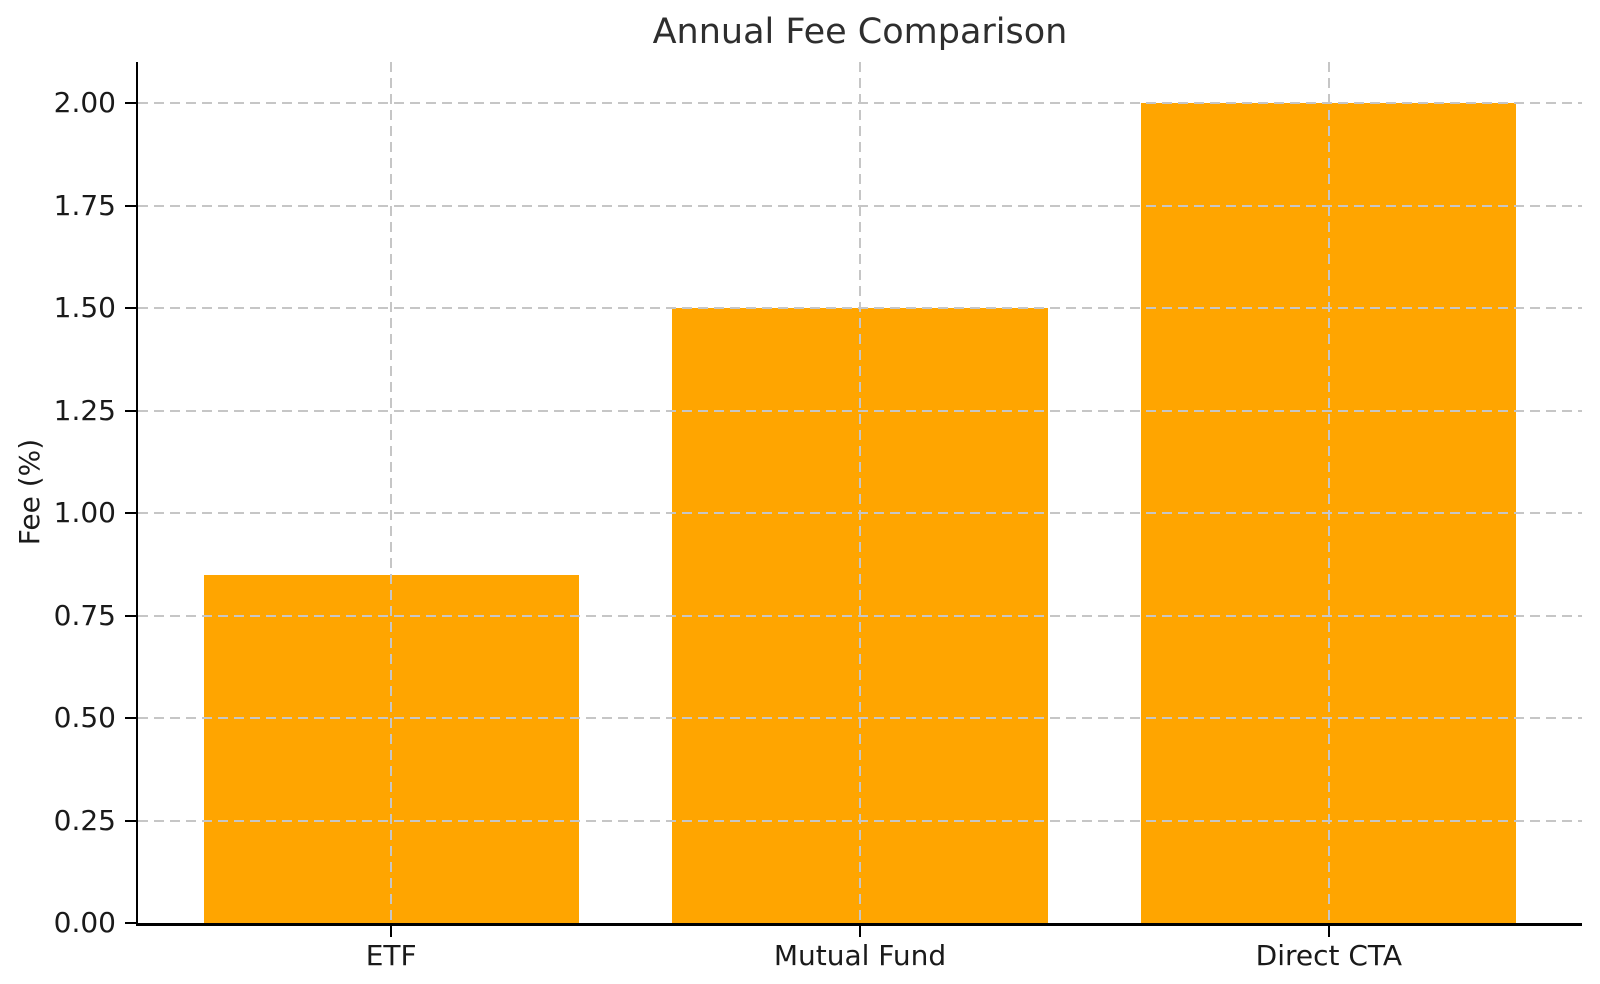 The width and height of the screenshot is (1600, 984). Describe the element at coordinates (84, 820) in the screenshot. I see `y-tick-label: 0.25` at that location.